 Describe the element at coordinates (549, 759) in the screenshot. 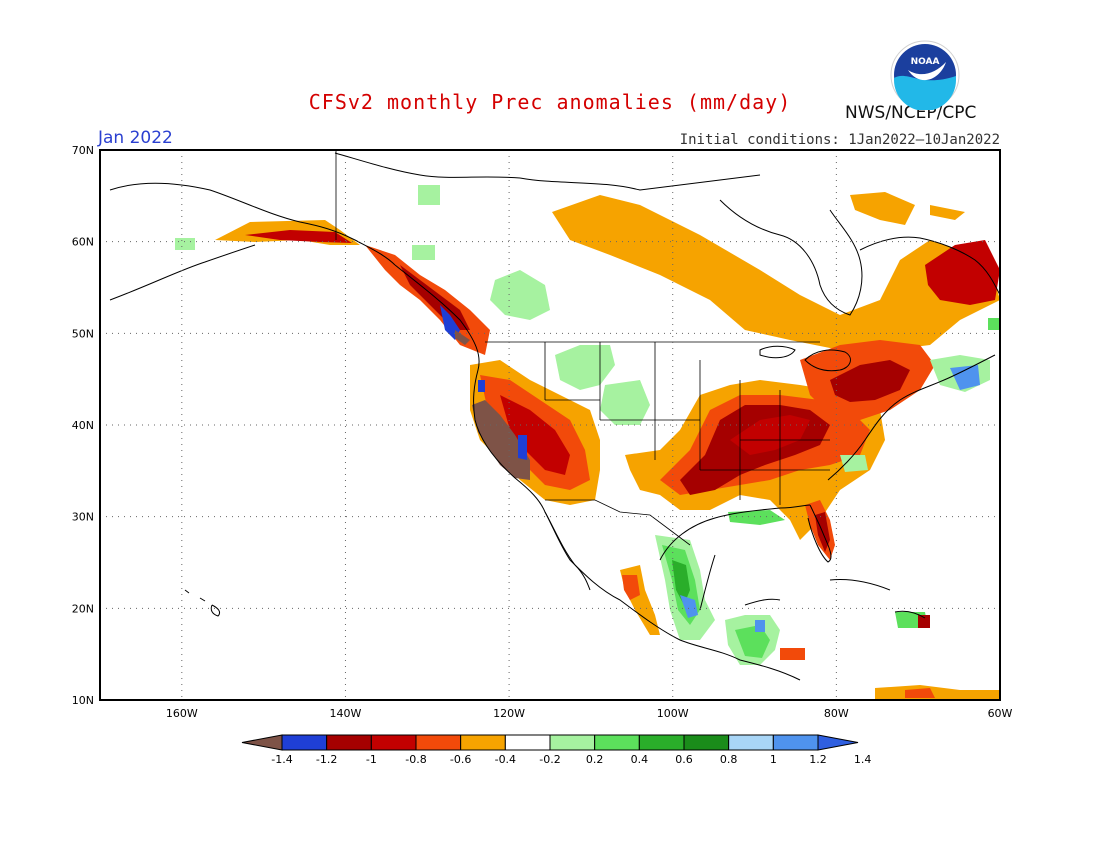

I see `colorbar-tick-label: -0.2` at that location.